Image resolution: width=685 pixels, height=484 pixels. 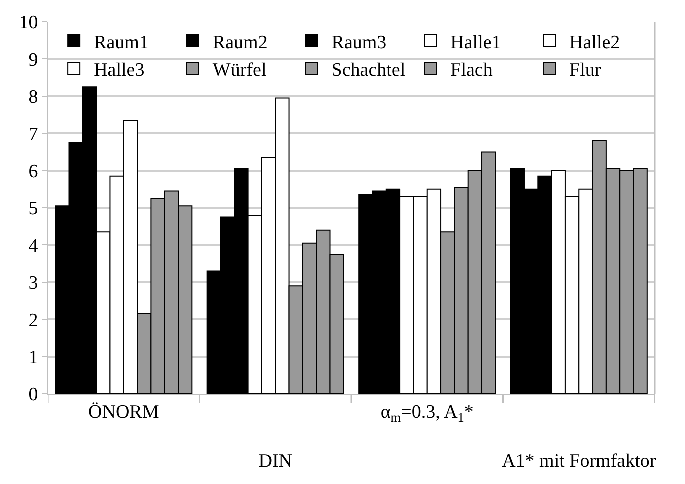 What do you see at coordinates (119, 70) in the screenshot?
I see `legend-label: Halle3` at bounding box center [119, 70].